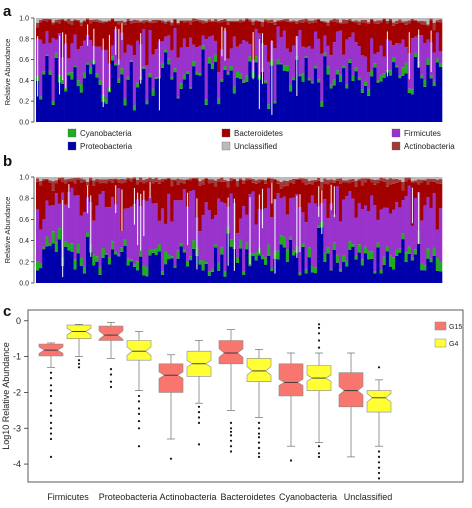 The height and width of the screenshot is (508, 472). Describe the element at coordinates (396, 146) in the screenshot. I see `legend-swatch` at that location.